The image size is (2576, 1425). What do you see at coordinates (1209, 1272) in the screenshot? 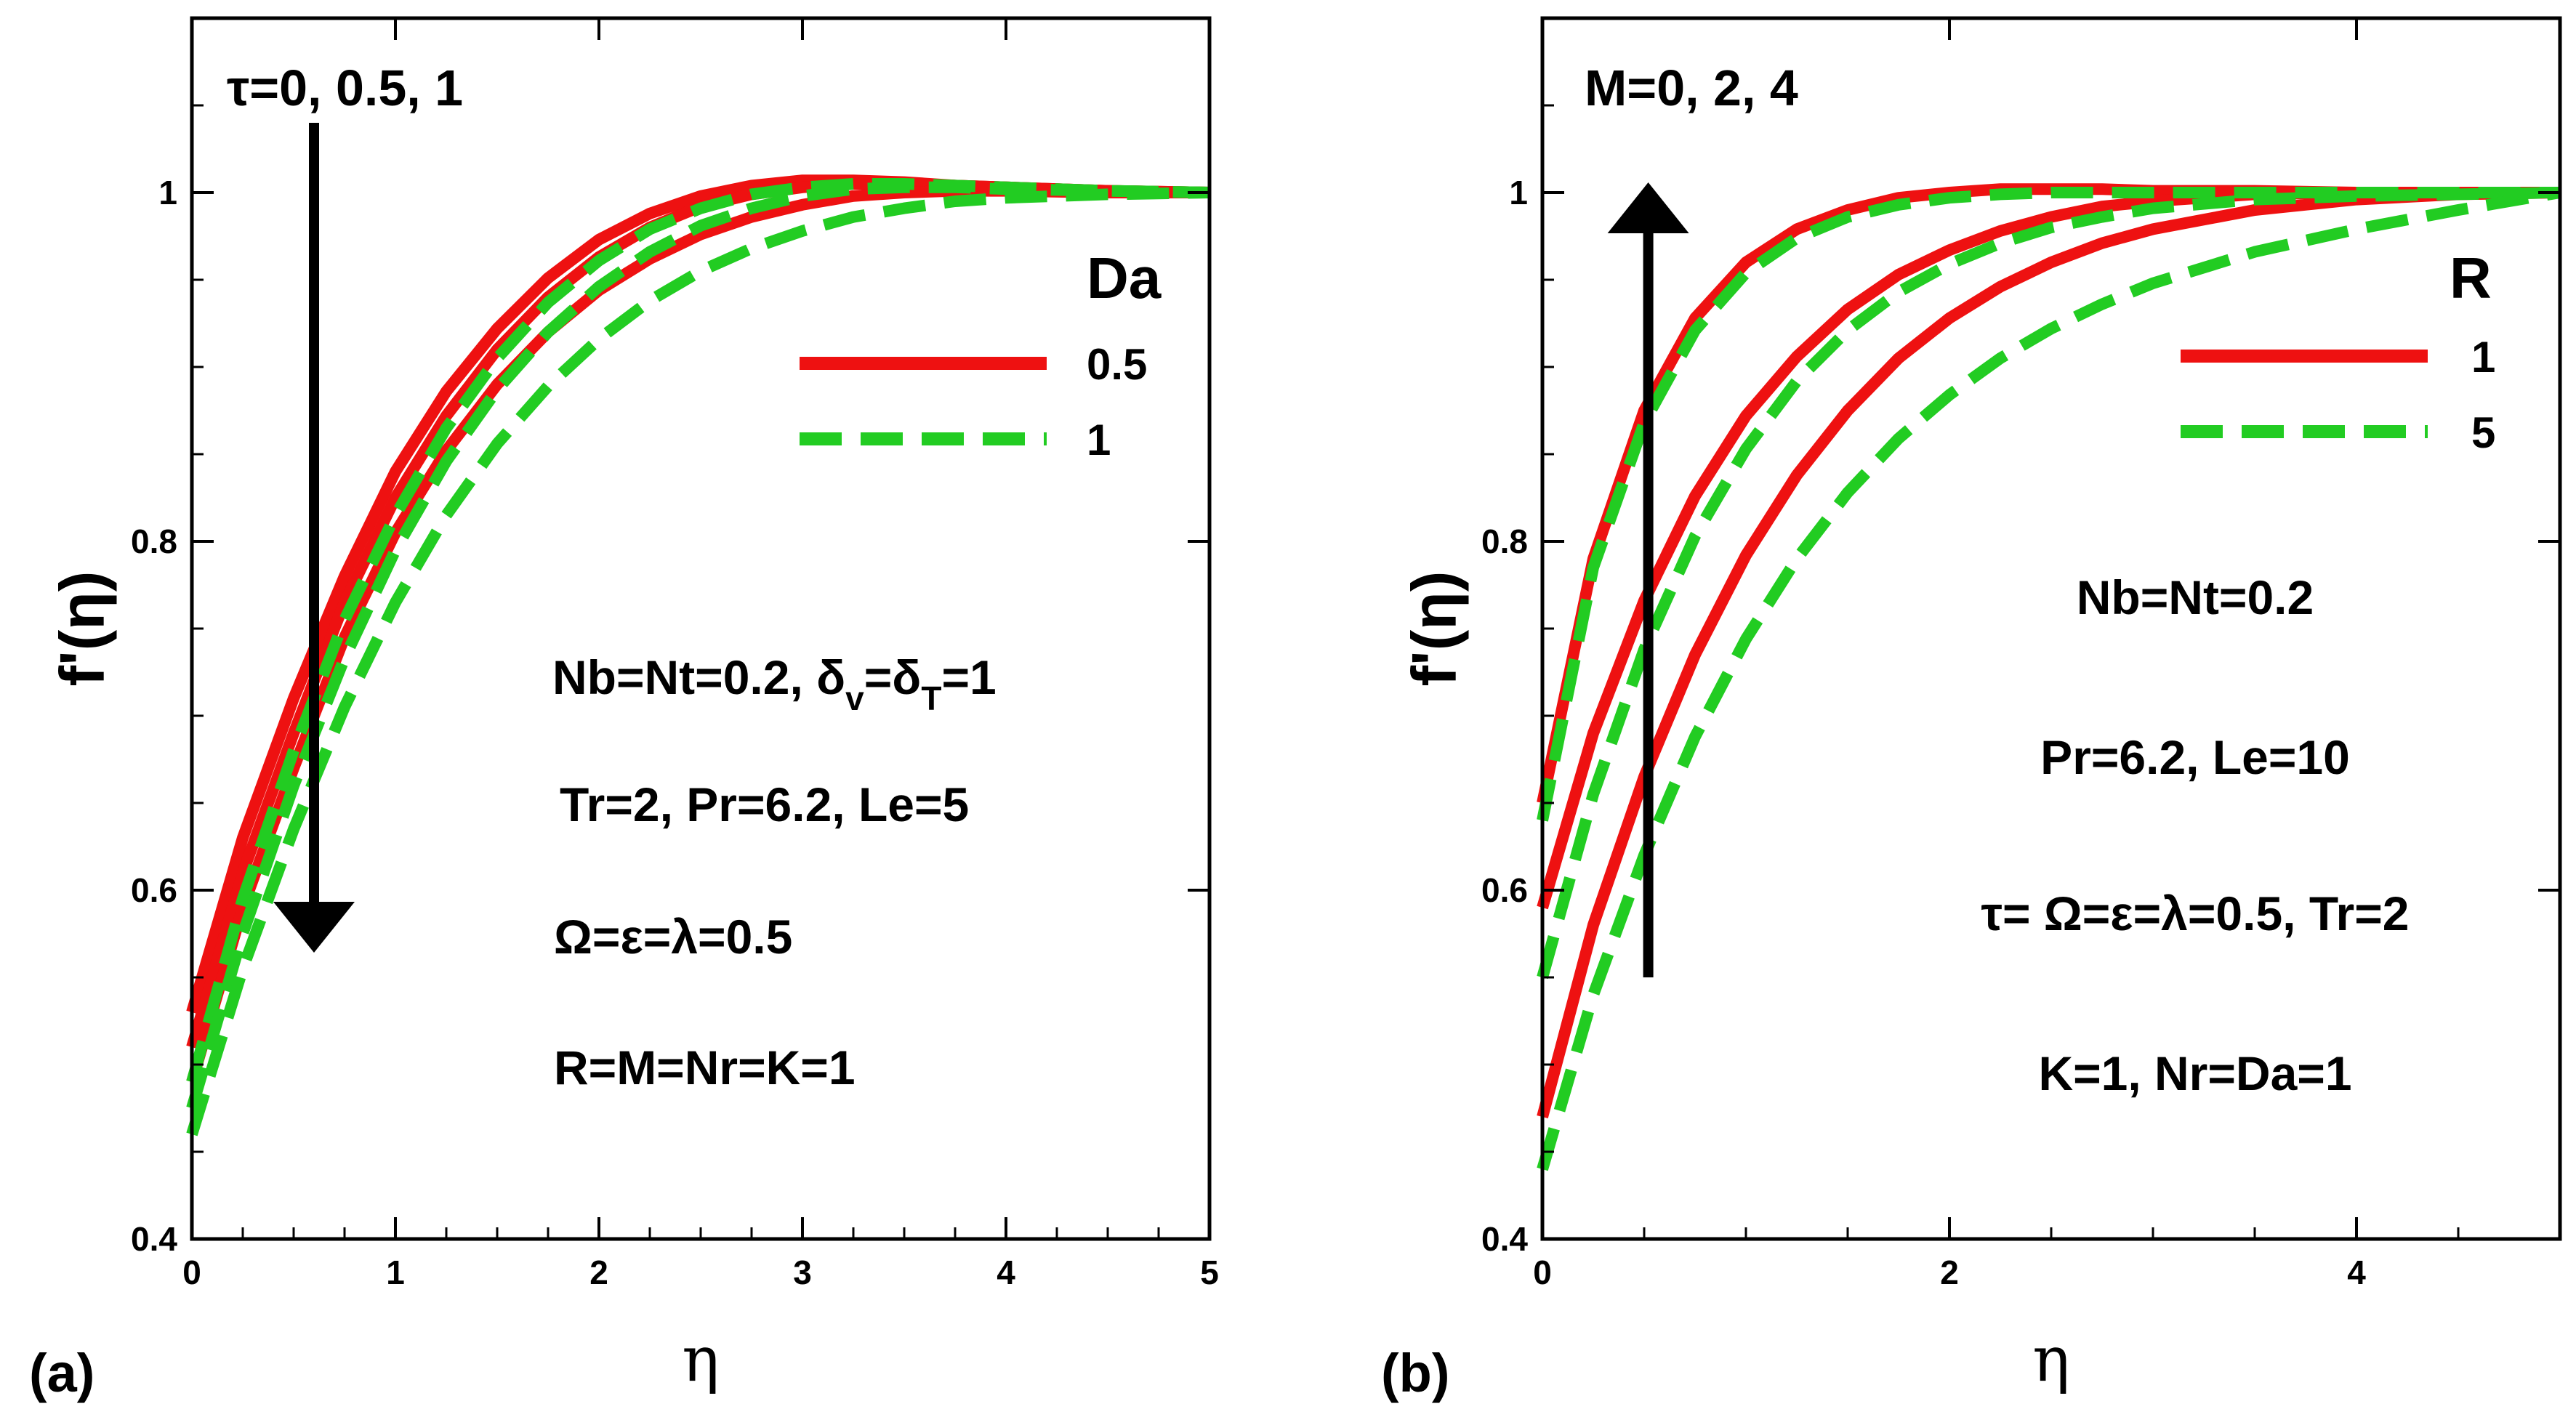
I see `x-tick-label-a-5: 5` at bounding box center [1209, 1272].